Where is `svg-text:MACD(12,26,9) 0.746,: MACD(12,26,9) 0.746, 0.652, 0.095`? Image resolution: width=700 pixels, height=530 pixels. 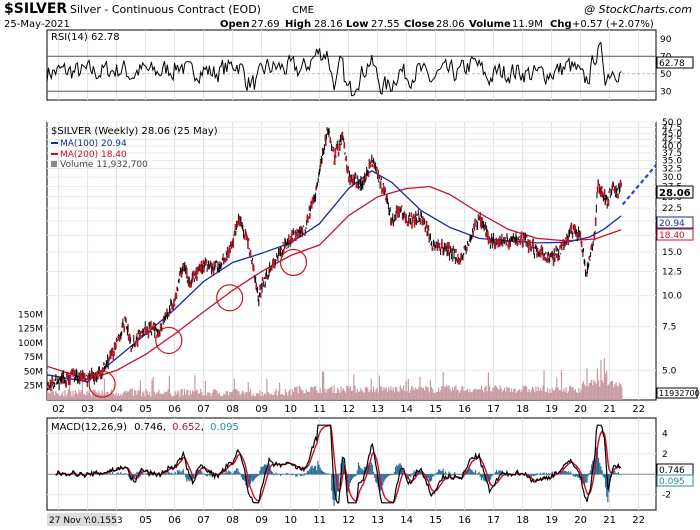
svg-text:MACD(12,26,9) 0.746,: MACD(12,26,9) 0.746, 0.652, 0.095 is located at coordinates (145, 427).